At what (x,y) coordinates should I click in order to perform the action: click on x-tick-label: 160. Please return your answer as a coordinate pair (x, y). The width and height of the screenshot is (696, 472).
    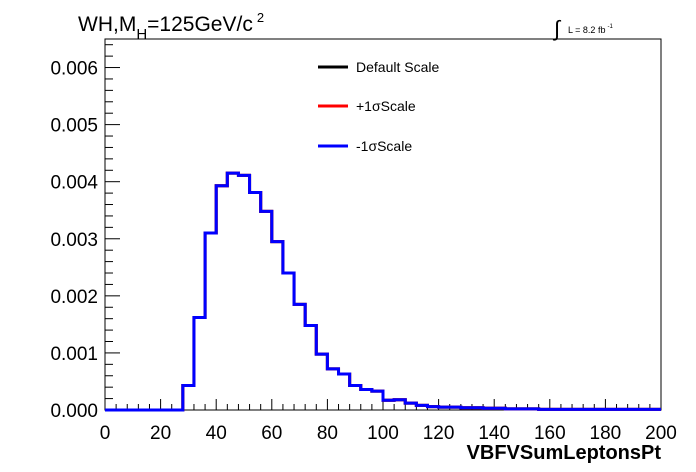
    Looking at the image, I should click on (550, 433).